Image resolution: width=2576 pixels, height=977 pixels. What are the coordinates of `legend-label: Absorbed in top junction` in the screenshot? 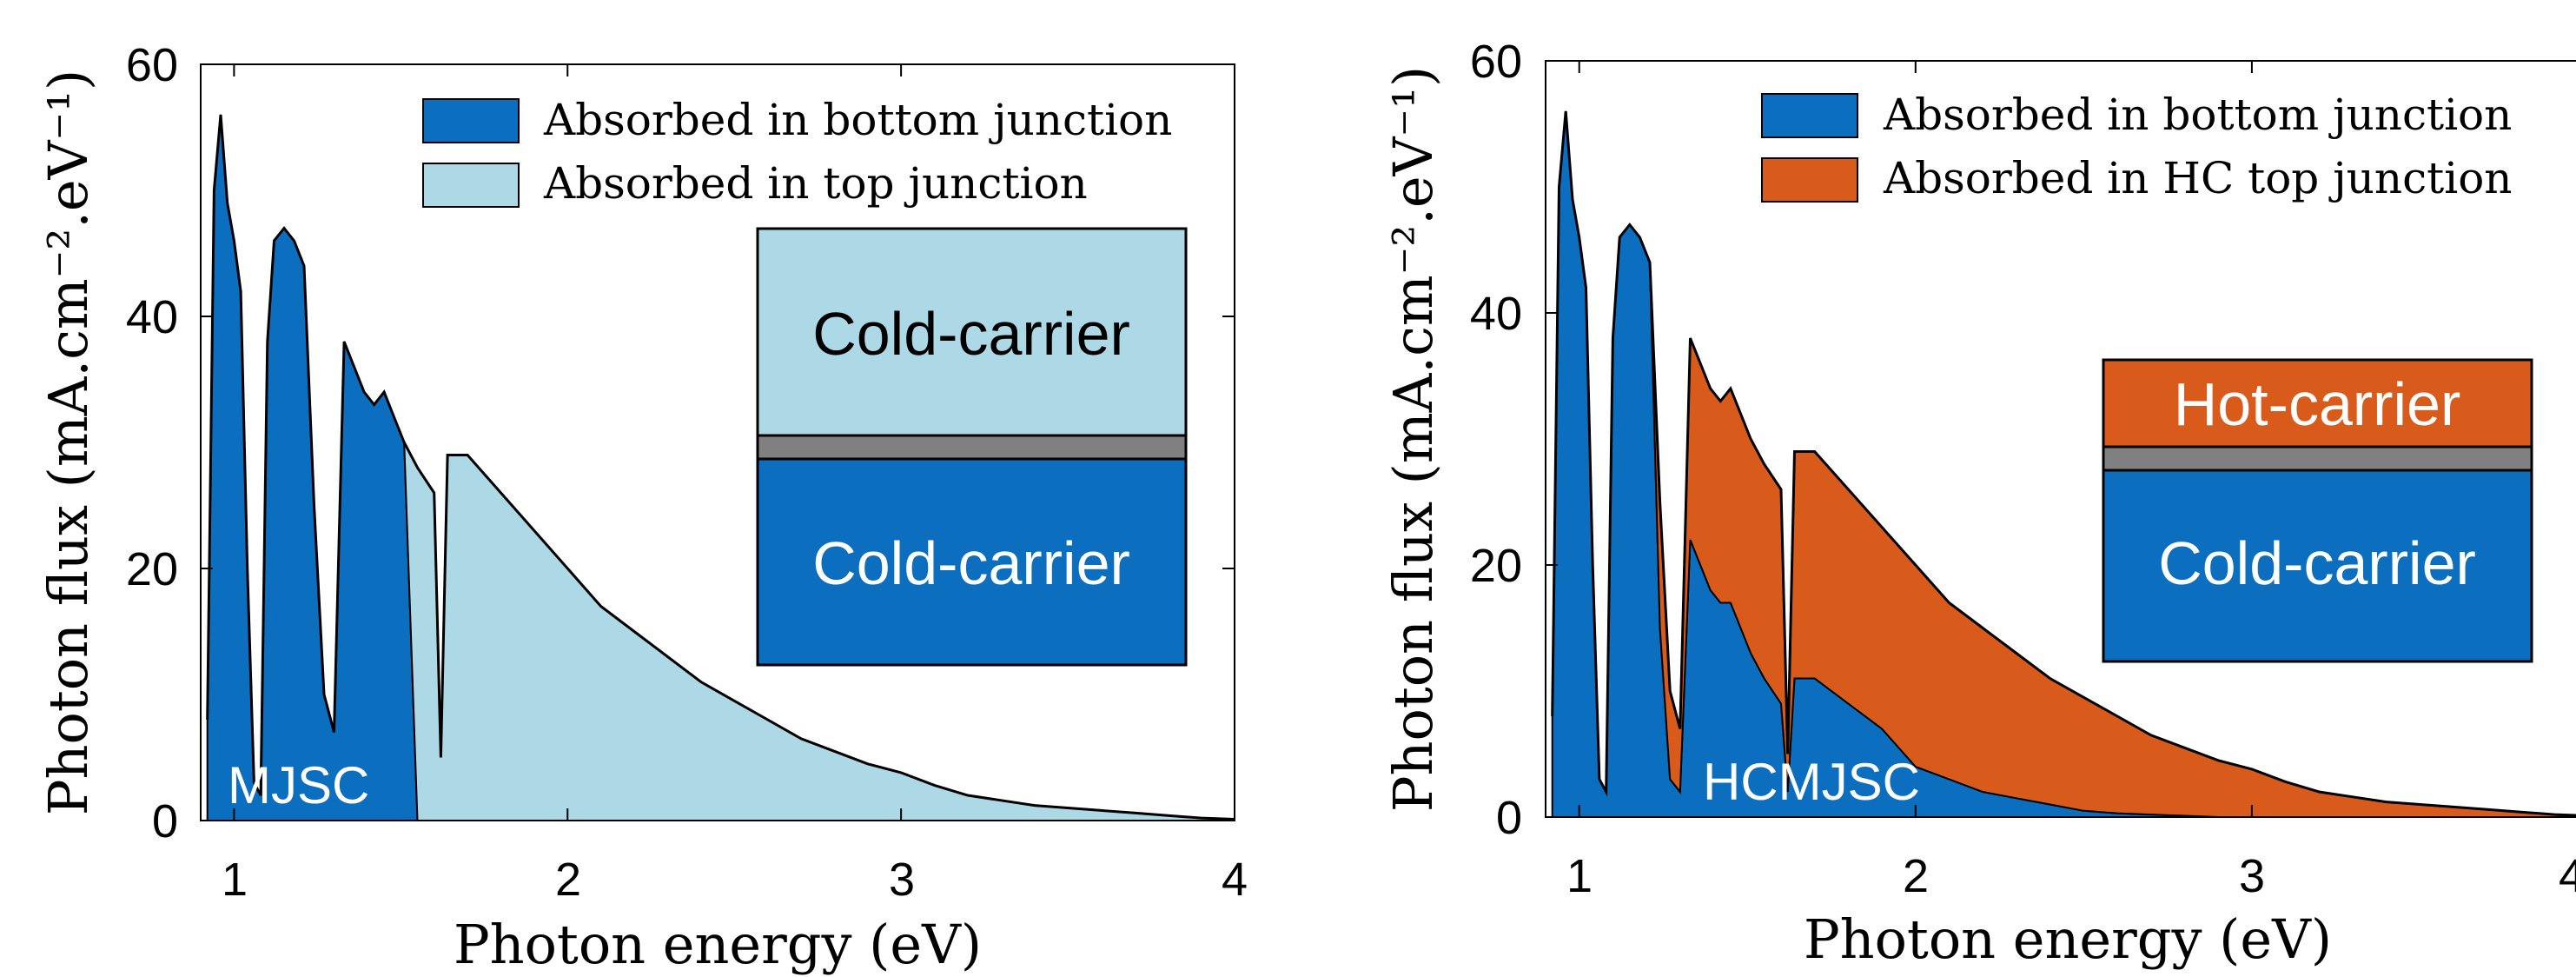 It's located at (815, 184).